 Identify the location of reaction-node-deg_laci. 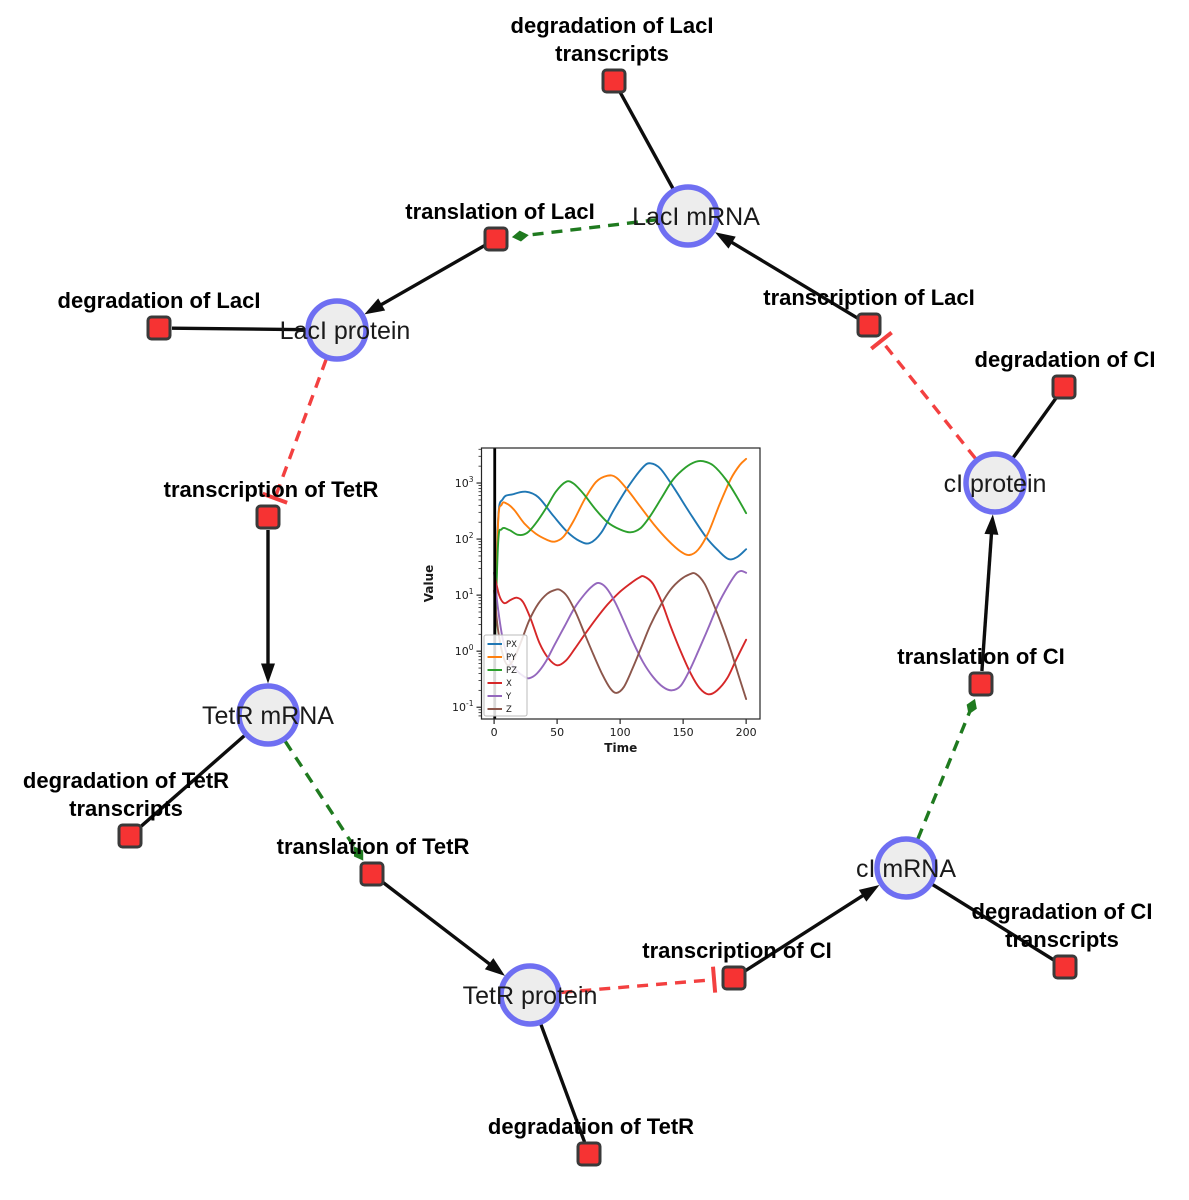
(159, 328).